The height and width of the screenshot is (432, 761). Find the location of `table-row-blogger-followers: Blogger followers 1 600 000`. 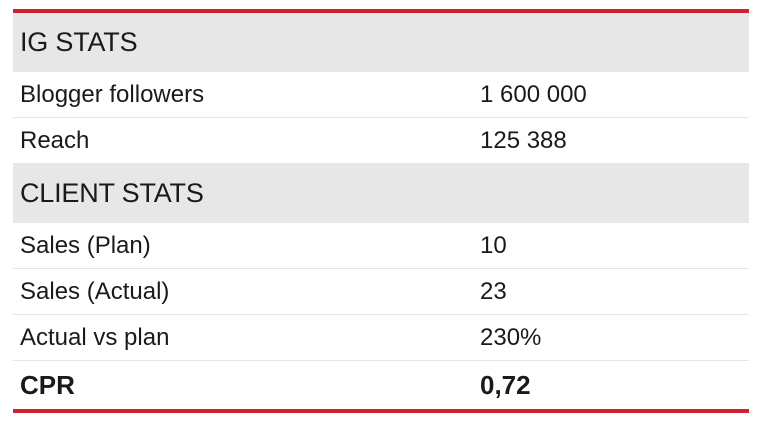

table-row-blogger-followers: Blogger followers 1 600 000 is located at coordinates (381, 95).